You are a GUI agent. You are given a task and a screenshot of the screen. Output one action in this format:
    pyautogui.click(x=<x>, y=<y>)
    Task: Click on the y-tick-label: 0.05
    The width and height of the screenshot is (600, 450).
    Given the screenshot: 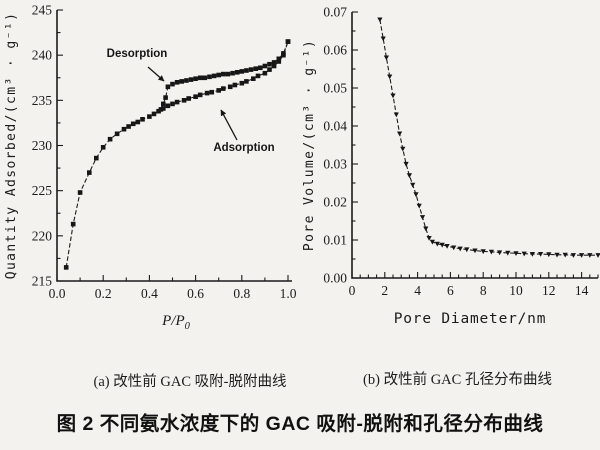 What is the action you would take?
    pyautogui.click(x=335, y=88)
    